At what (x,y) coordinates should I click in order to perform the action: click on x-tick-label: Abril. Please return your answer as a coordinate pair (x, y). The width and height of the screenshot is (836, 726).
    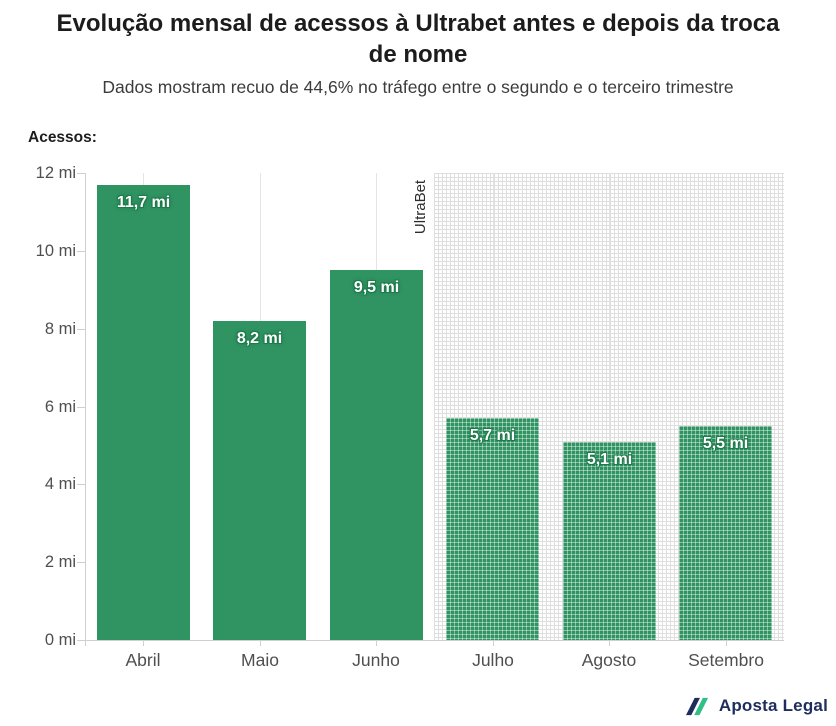
    Looking at the image, I should click on (143, 660).